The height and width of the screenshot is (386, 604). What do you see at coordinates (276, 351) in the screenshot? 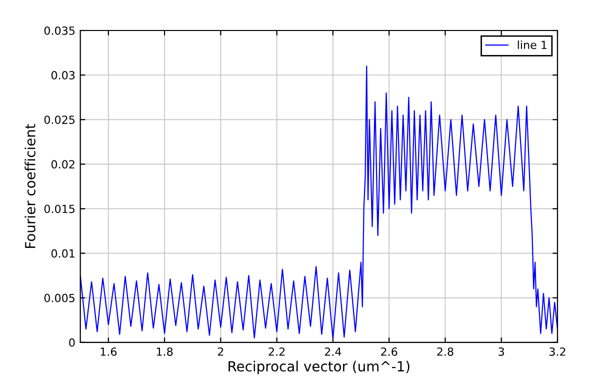
I see `x-tick-label: 2.2` at bounding box center [276, 351].